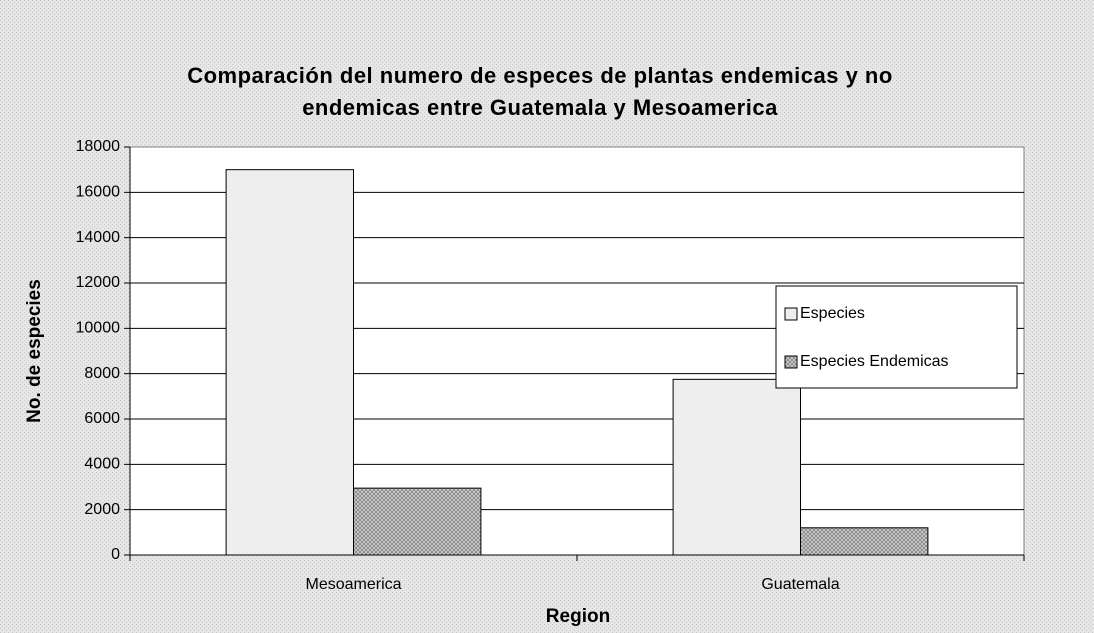 This screenshot has width=1094, height=633. Describe the element at coordinates (102, 509) in the screenshot. I see `y-tick-label: 2000` at that location.